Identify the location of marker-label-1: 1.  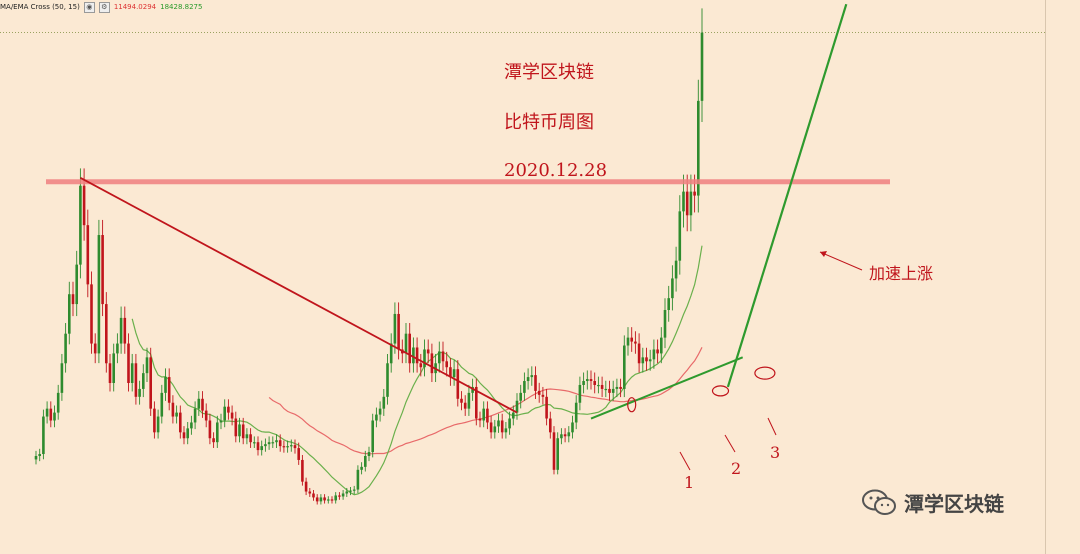
(689, 482).